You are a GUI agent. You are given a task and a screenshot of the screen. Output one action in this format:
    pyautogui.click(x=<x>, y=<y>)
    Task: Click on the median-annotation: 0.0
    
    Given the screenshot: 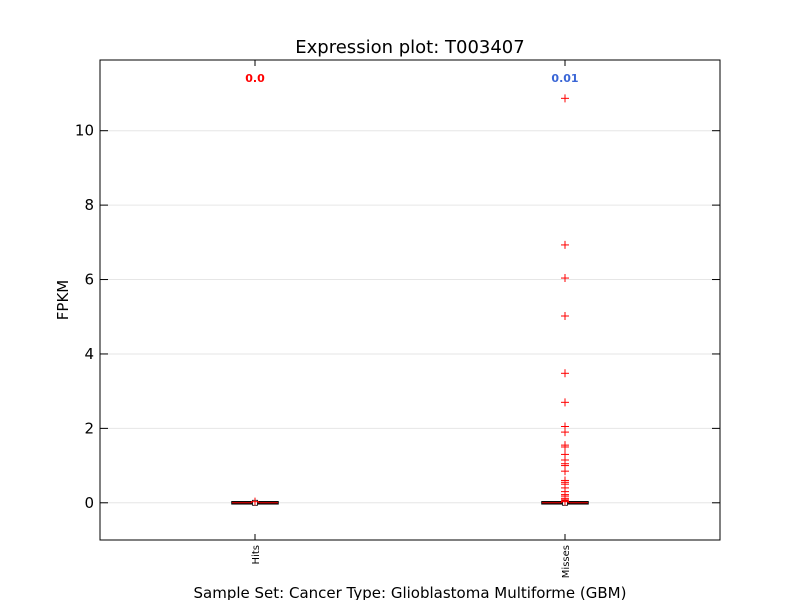 What is the action you would take?
    pyautogui.click(x=255, y=78)
    